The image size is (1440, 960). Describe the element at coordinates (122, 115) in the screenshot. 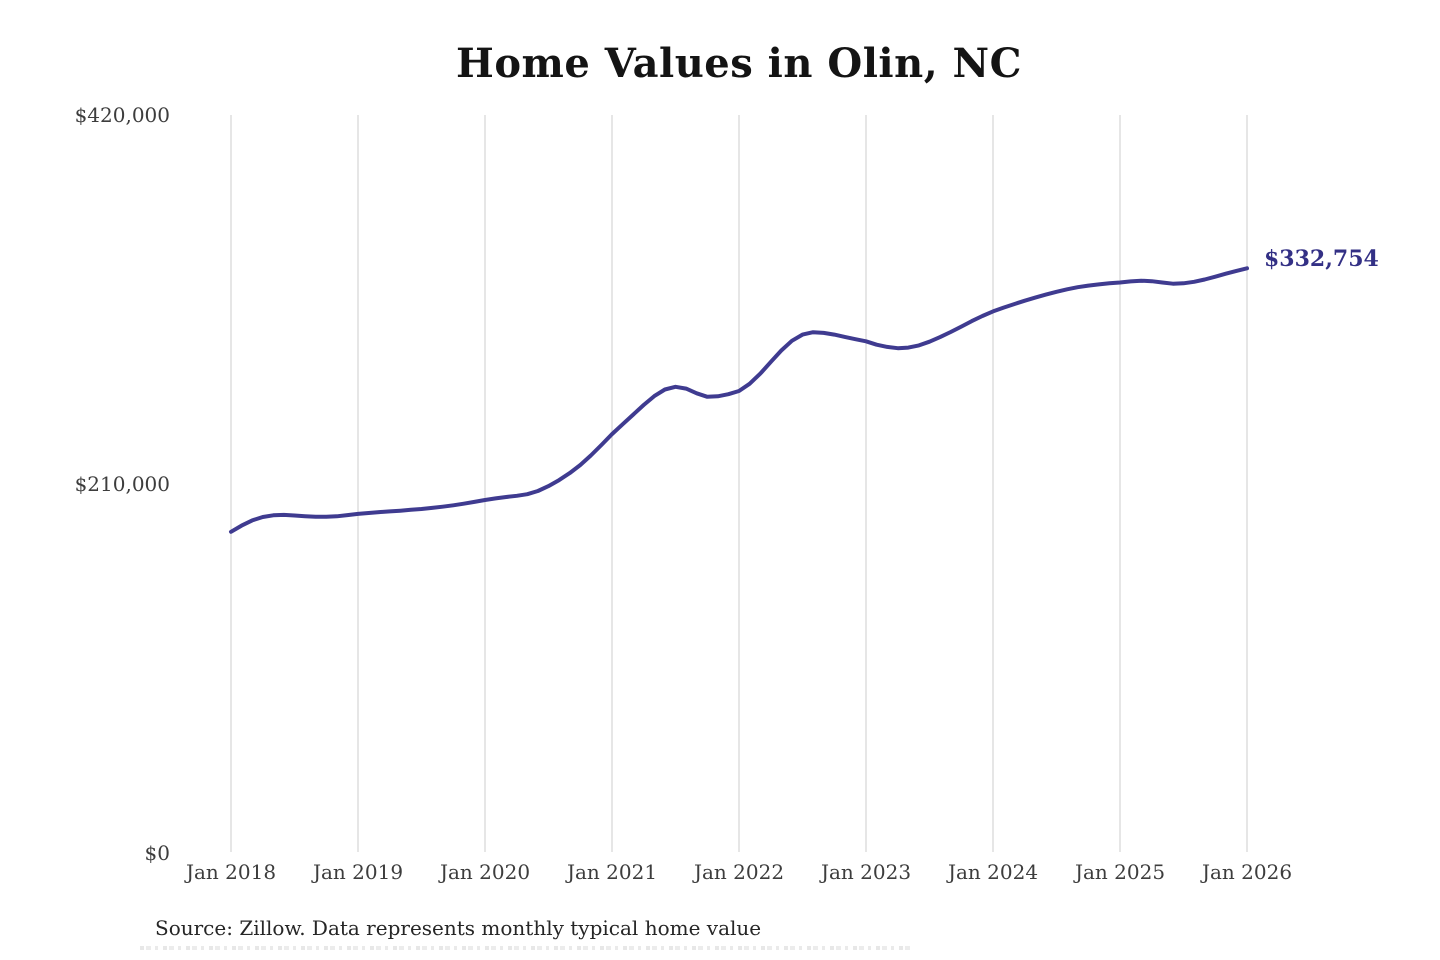

I see `y-tick-label: $420,000` at that location.